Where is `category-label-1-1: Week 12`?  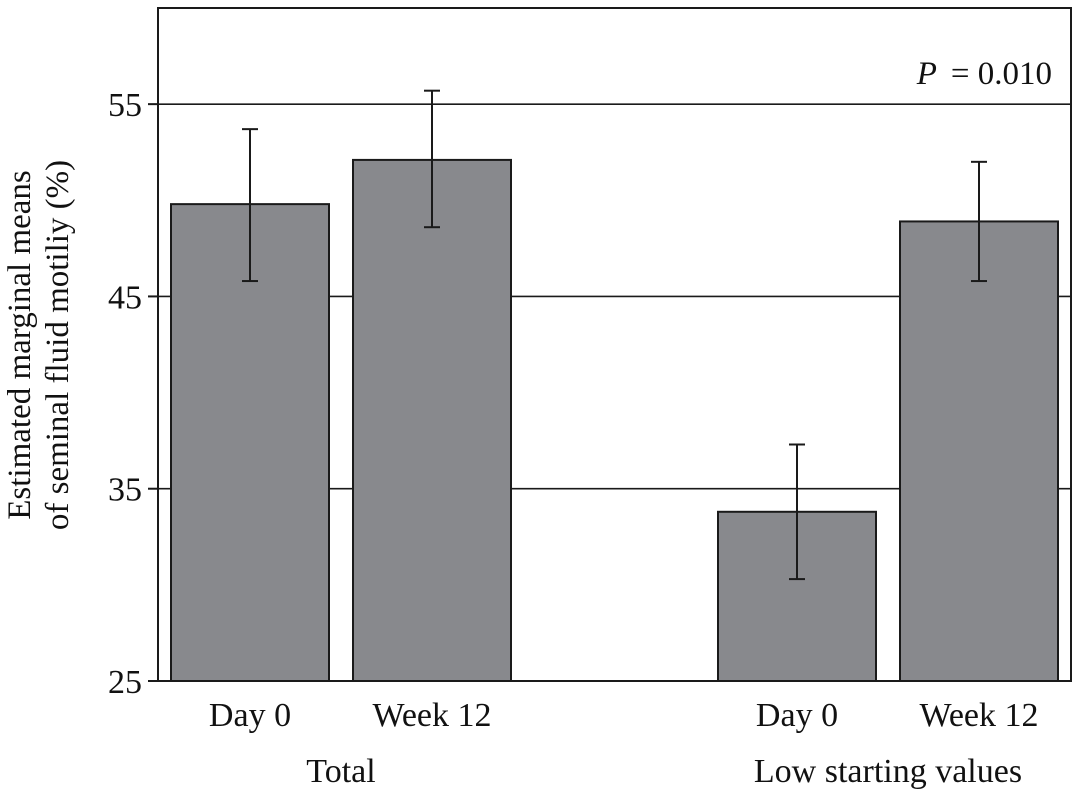
category-label-1-1: Week 12 is located at coordinates (978, 715).